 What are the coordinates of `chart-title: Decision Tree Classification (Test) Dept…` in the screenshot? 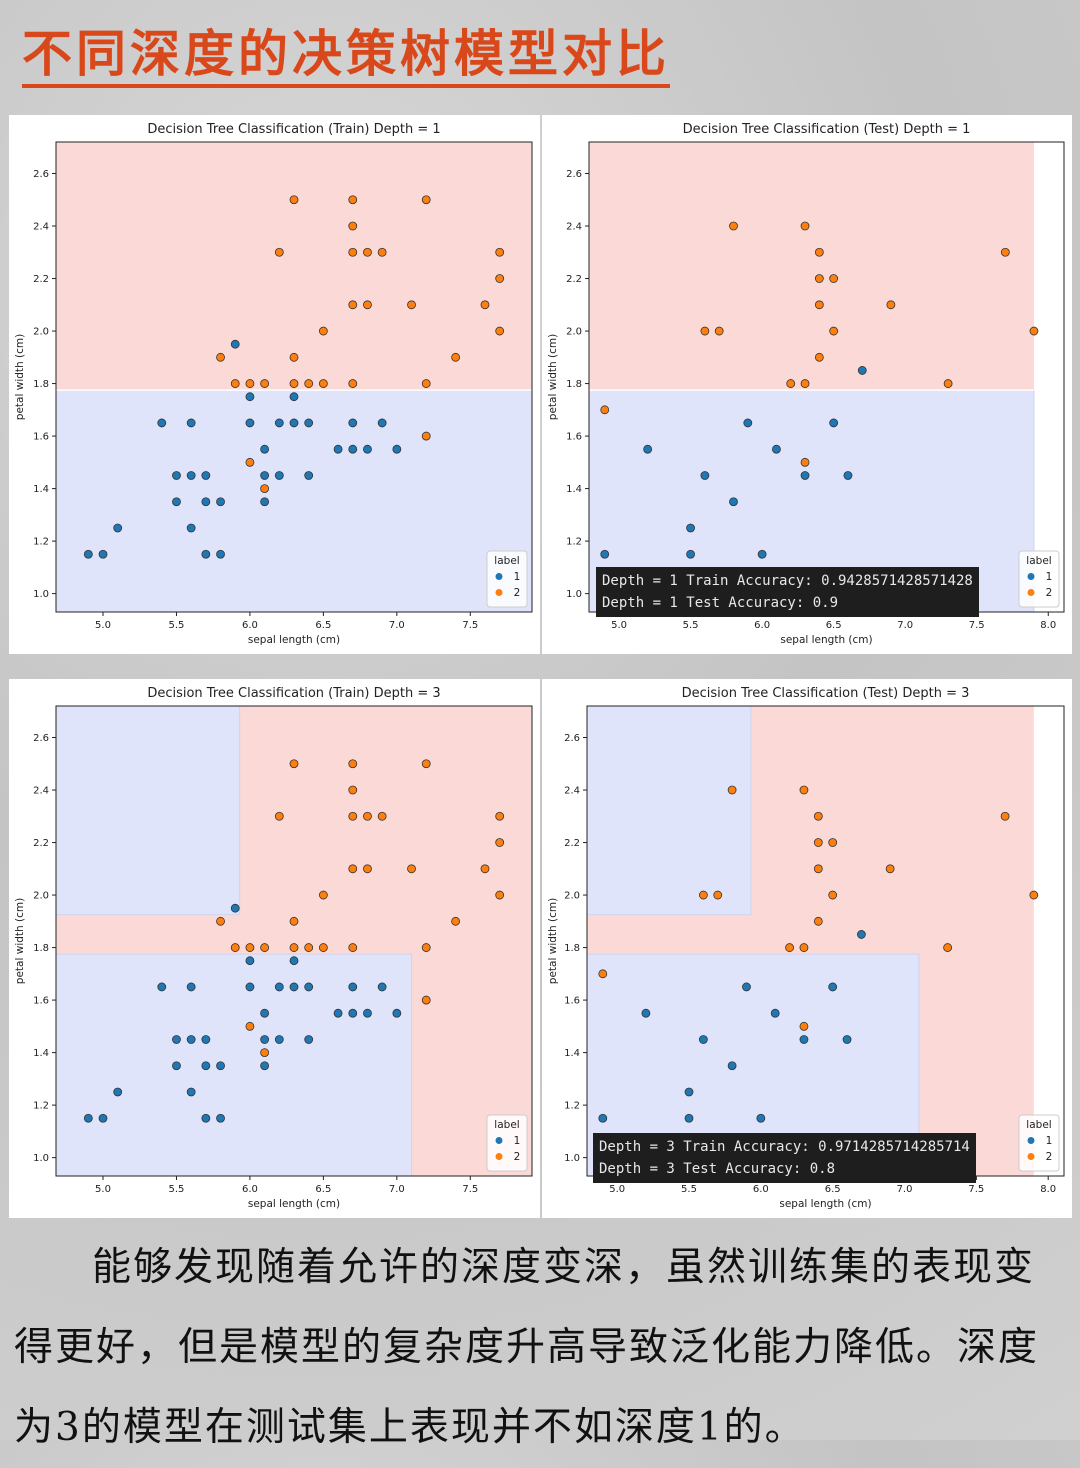 It's located at (827, 129).